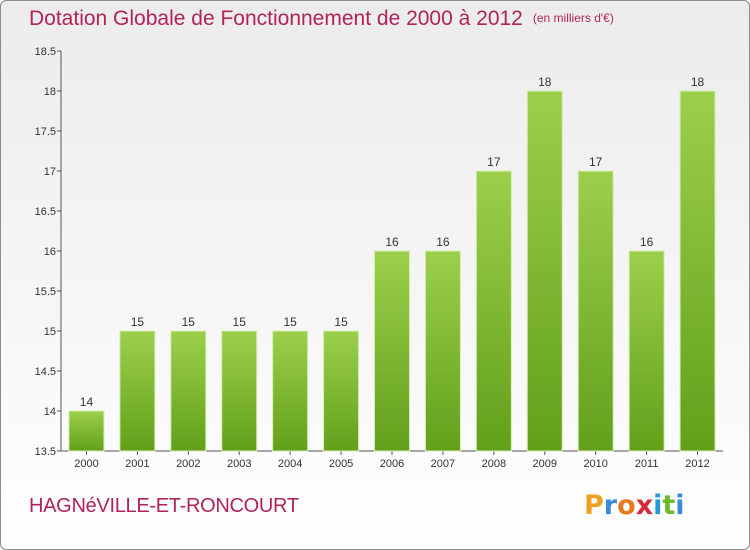 The image size is (750, 550). What do you see at coordinates (188, 464) in the screenshot?
I see `x-tick-label: 2002` at bounding box center [188, 464].